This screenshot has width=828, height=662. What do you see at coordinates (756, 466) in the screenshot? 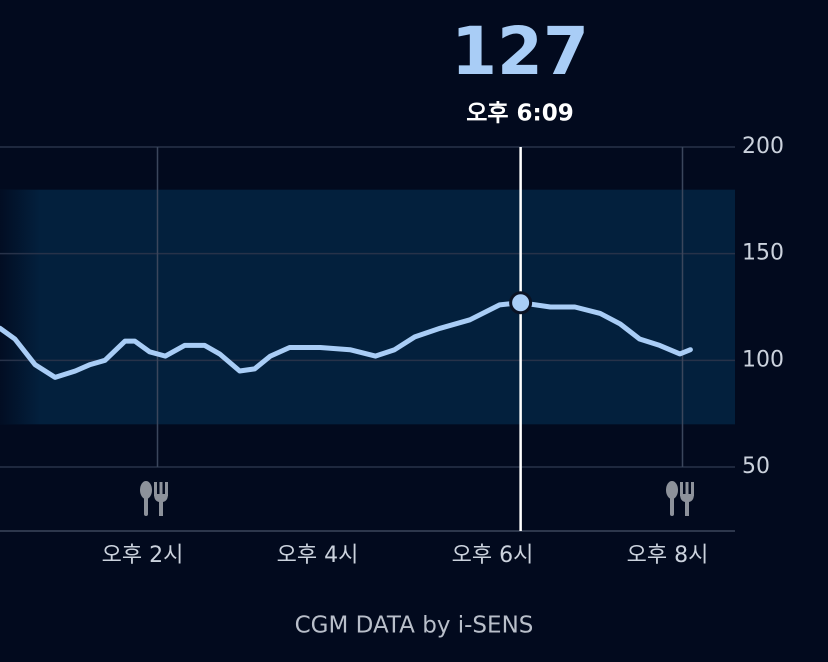
I see `y-tick-label: 50` at bounding box center [756, 466].